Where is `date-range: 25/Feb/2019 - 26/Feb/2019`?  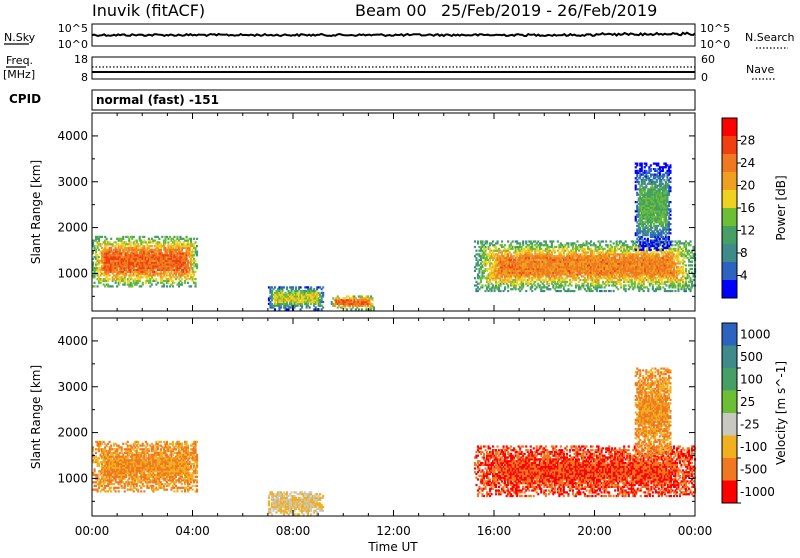
date-range: 25/Feb/2019 - 26/Feb/2019 is located at coordinates (549, 10).